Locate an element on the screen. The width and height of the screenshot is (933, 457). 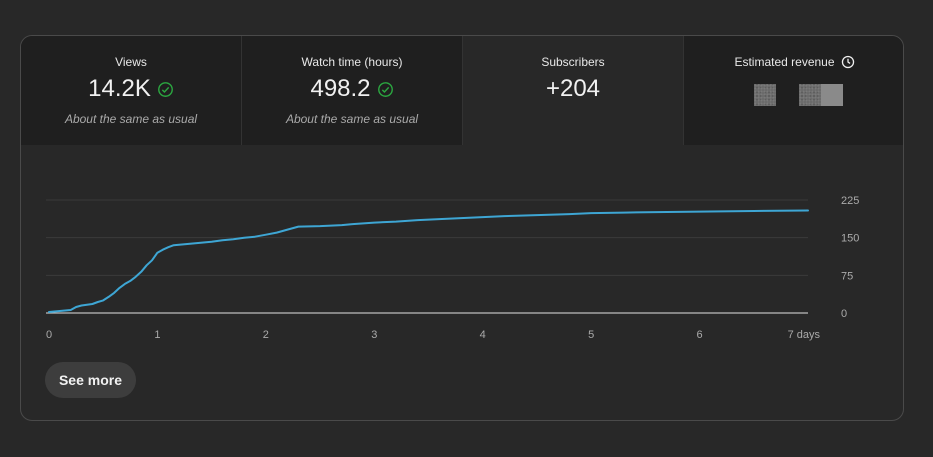
clock-icon is located at coordinates (847, 62).